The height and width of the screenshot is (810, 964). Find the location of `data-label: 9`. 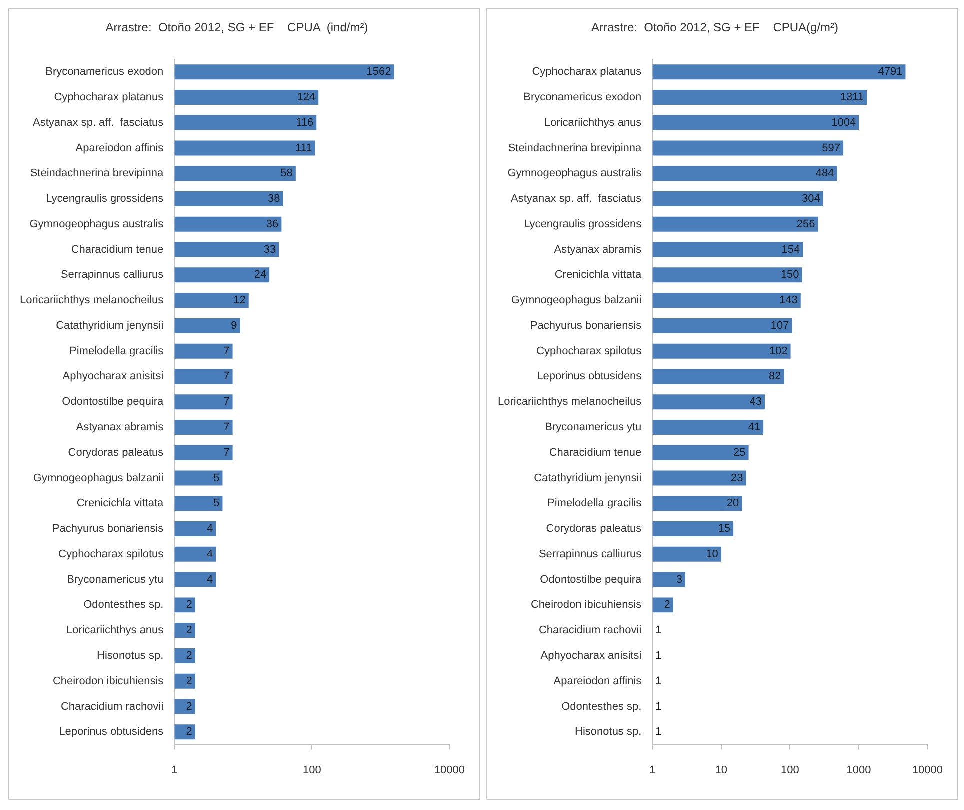

data-label: 9 is located at coordinates (234, 326).